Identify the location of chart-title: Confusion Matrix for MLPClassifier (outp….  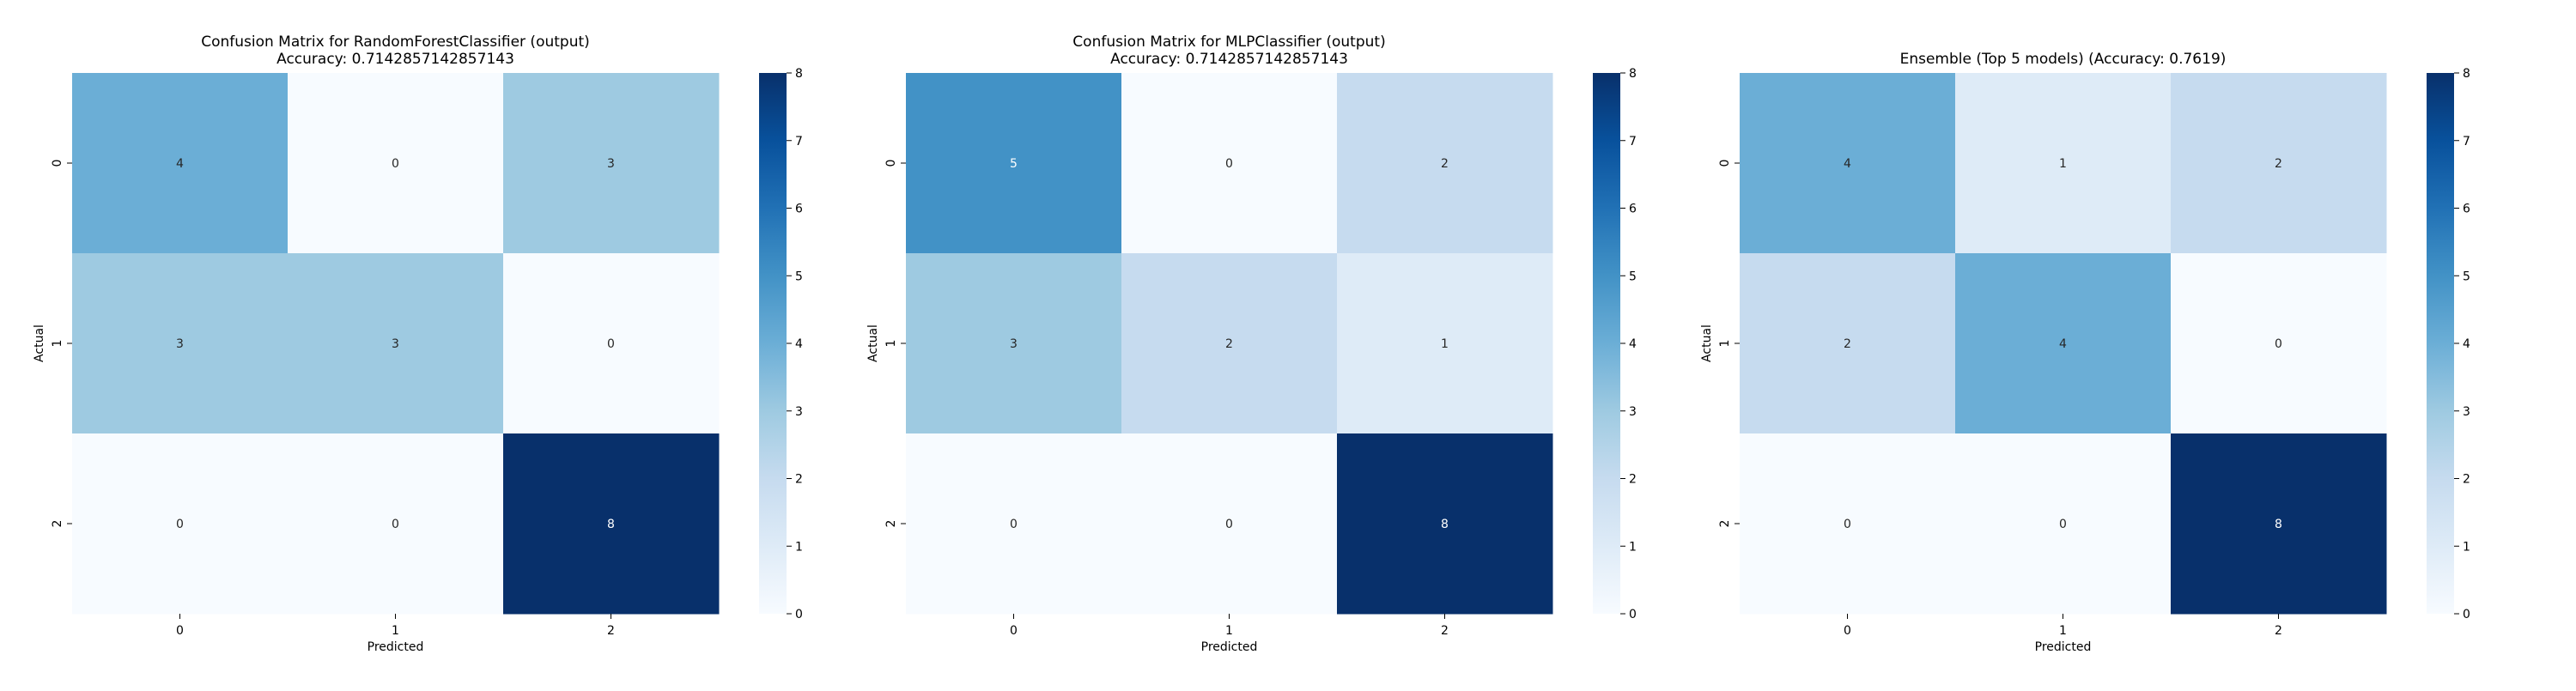
(1228, 50).